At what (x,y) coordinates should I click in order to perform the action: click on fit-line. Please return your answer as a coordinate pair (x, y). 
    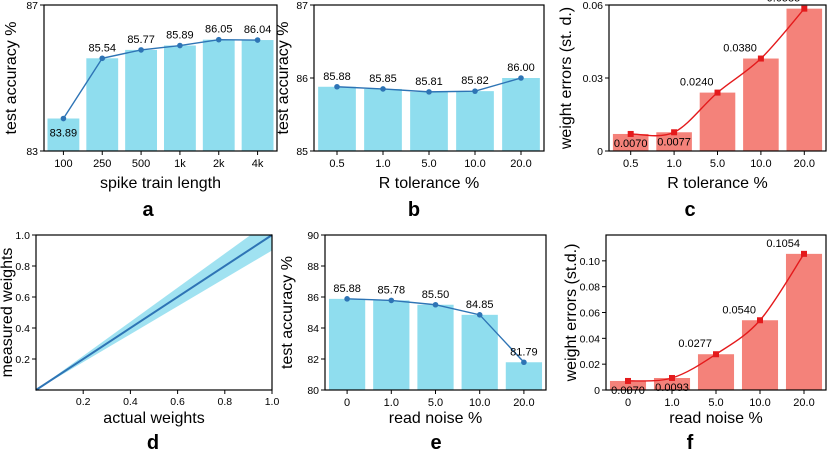
    Looking at the image, I should click on (154, 312).